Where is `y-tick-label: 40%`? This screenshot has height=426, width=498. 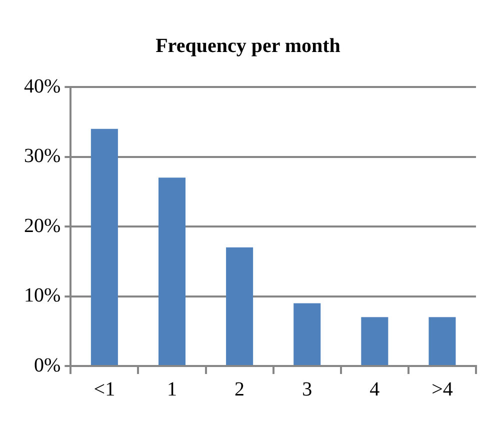
y-tick-label: 40% is located at coordinates (42, 86).